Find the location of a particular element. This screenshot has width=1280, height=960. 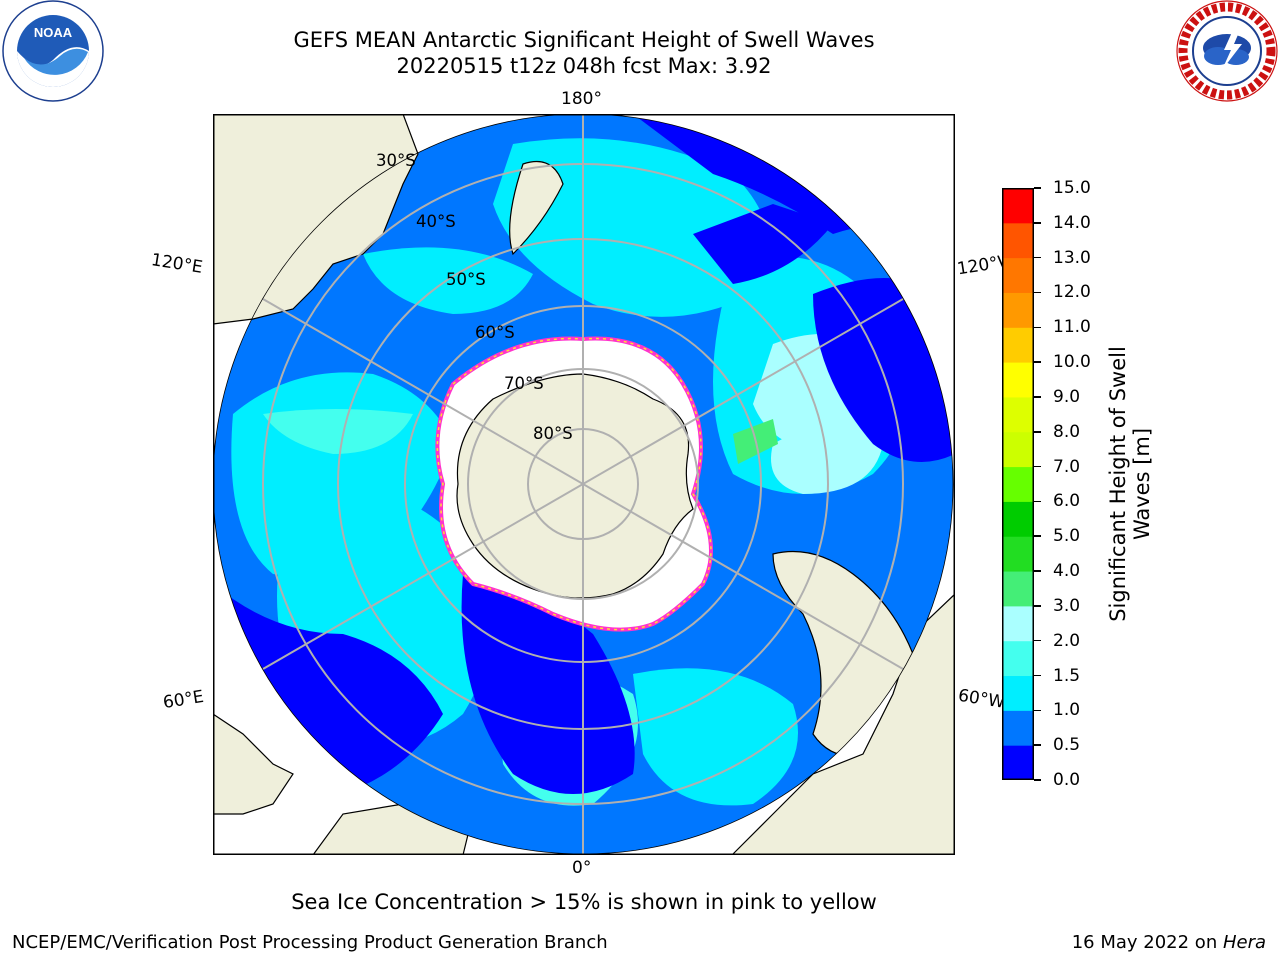

credit-date-text: 16 May 2022 on is located at coordinates (1147, 942).